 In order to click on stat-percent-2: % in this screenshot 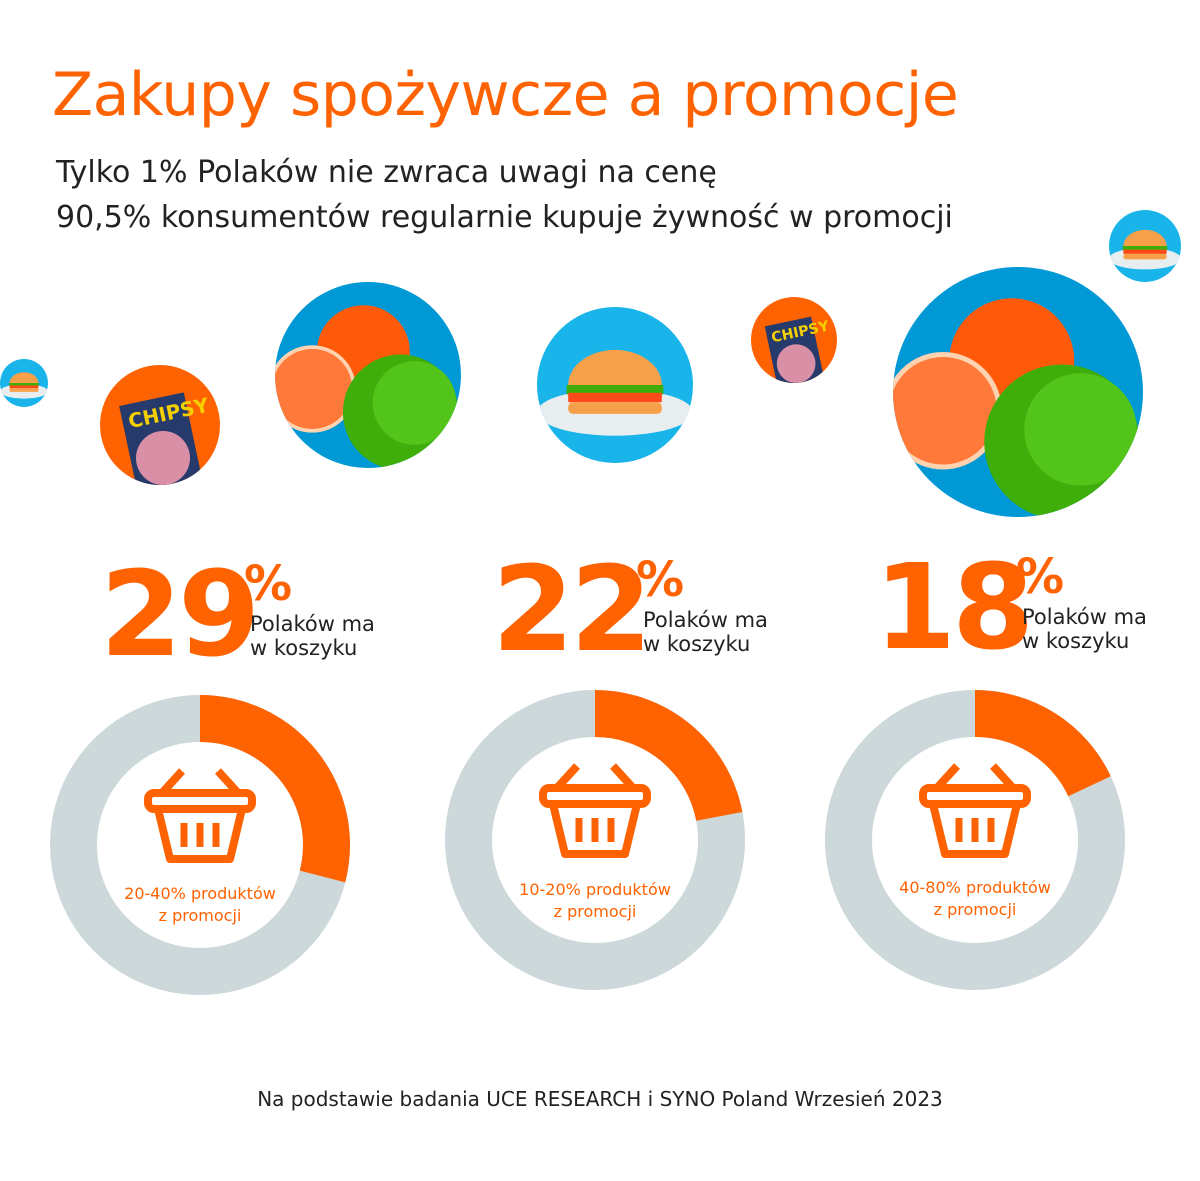, I will do `click(660, 580)`.